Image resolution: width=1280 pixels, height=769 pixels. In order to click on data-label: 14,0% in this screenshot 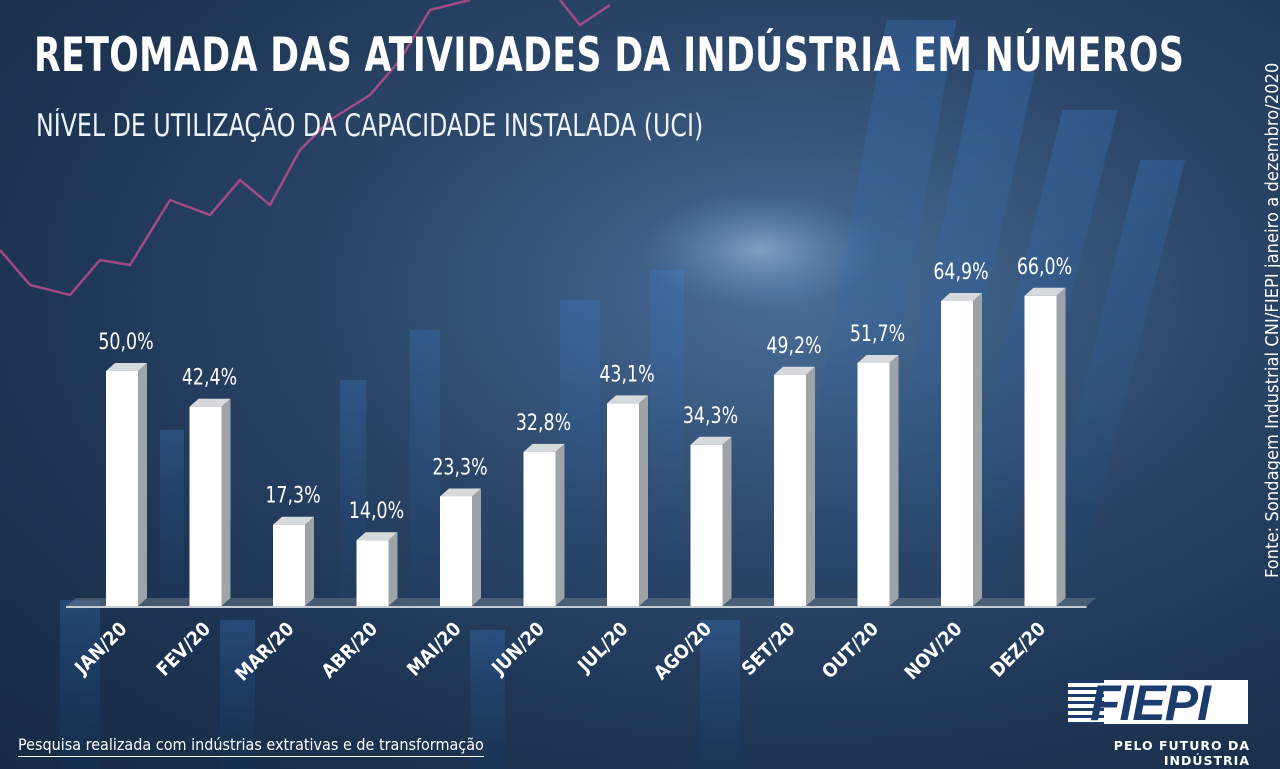, I will do `click(376, 510)`.